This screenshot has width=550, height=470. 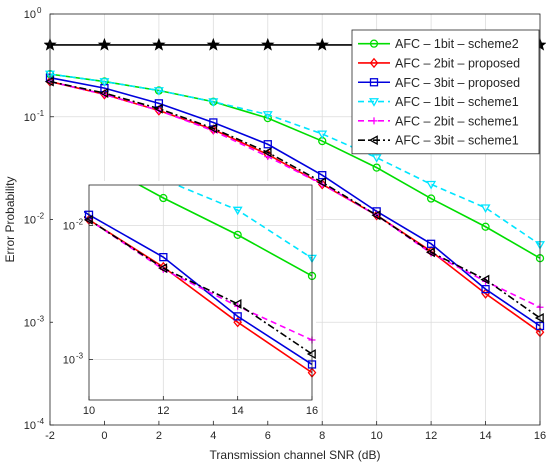 What do you see at coordinates (238, 411) in the screenshot?
I see `inset-x-tick-label: 14` at bounding box center [238, 411].